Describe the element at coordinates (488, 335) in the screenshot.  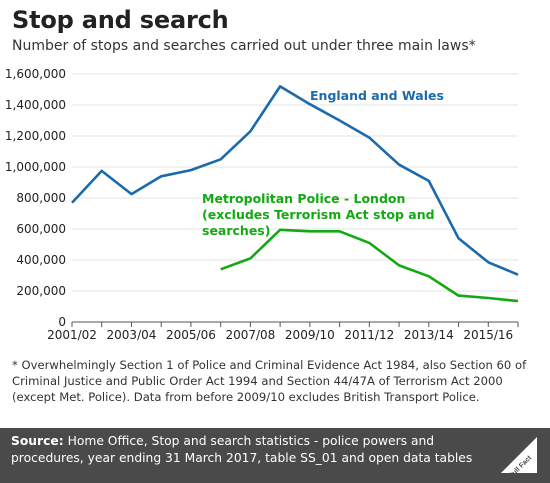
I see `x-tick-label: 2015/16` at that location.